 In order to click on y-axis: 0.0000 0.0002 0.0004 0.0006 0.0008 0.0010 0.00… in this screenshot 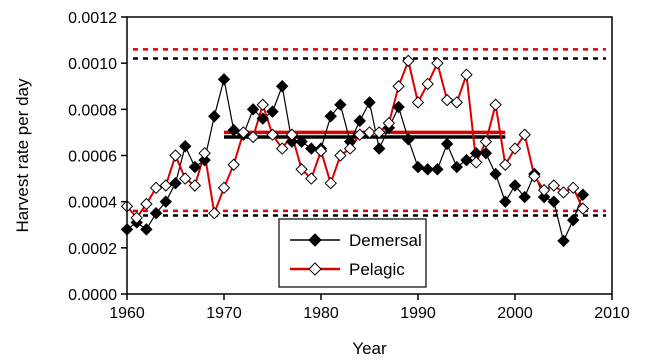, I will do `click(97, 157)`.